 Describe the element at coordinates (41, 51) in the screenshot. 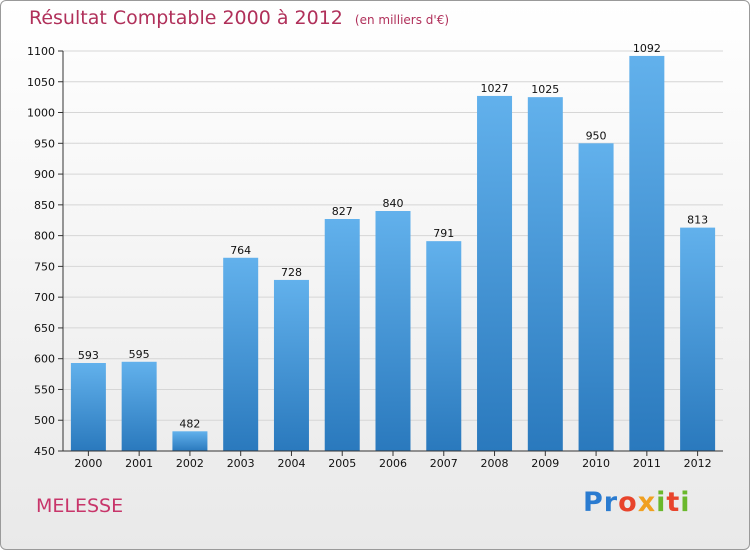

I see `y-tick-label: 1100` at that location.